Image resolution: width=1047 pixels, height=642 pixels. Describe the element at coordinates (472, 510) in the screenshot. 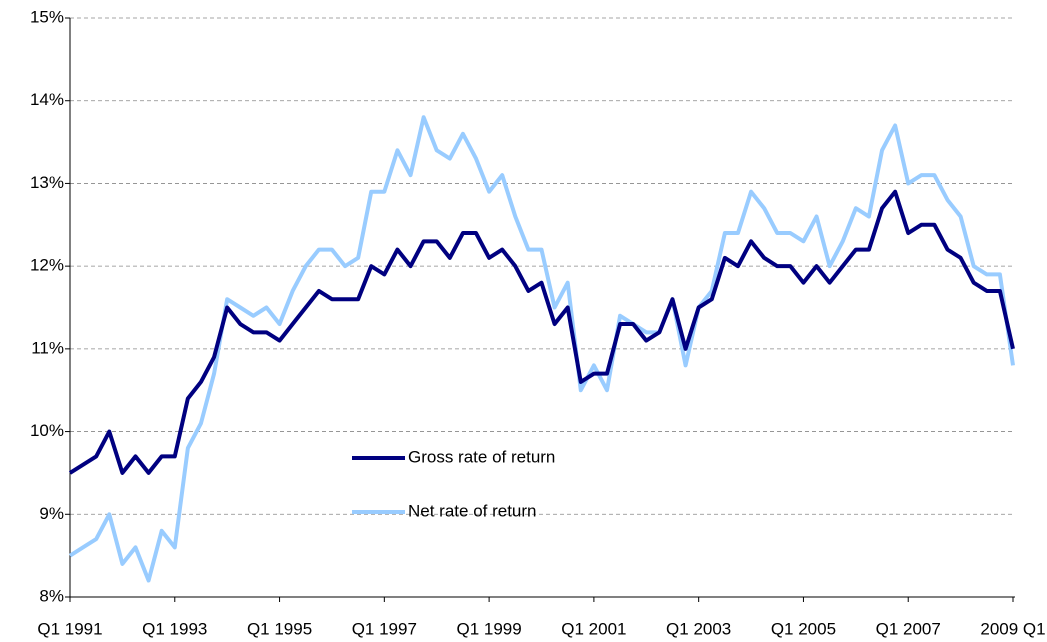

I see `legend-label: Net rate of return` at that location.